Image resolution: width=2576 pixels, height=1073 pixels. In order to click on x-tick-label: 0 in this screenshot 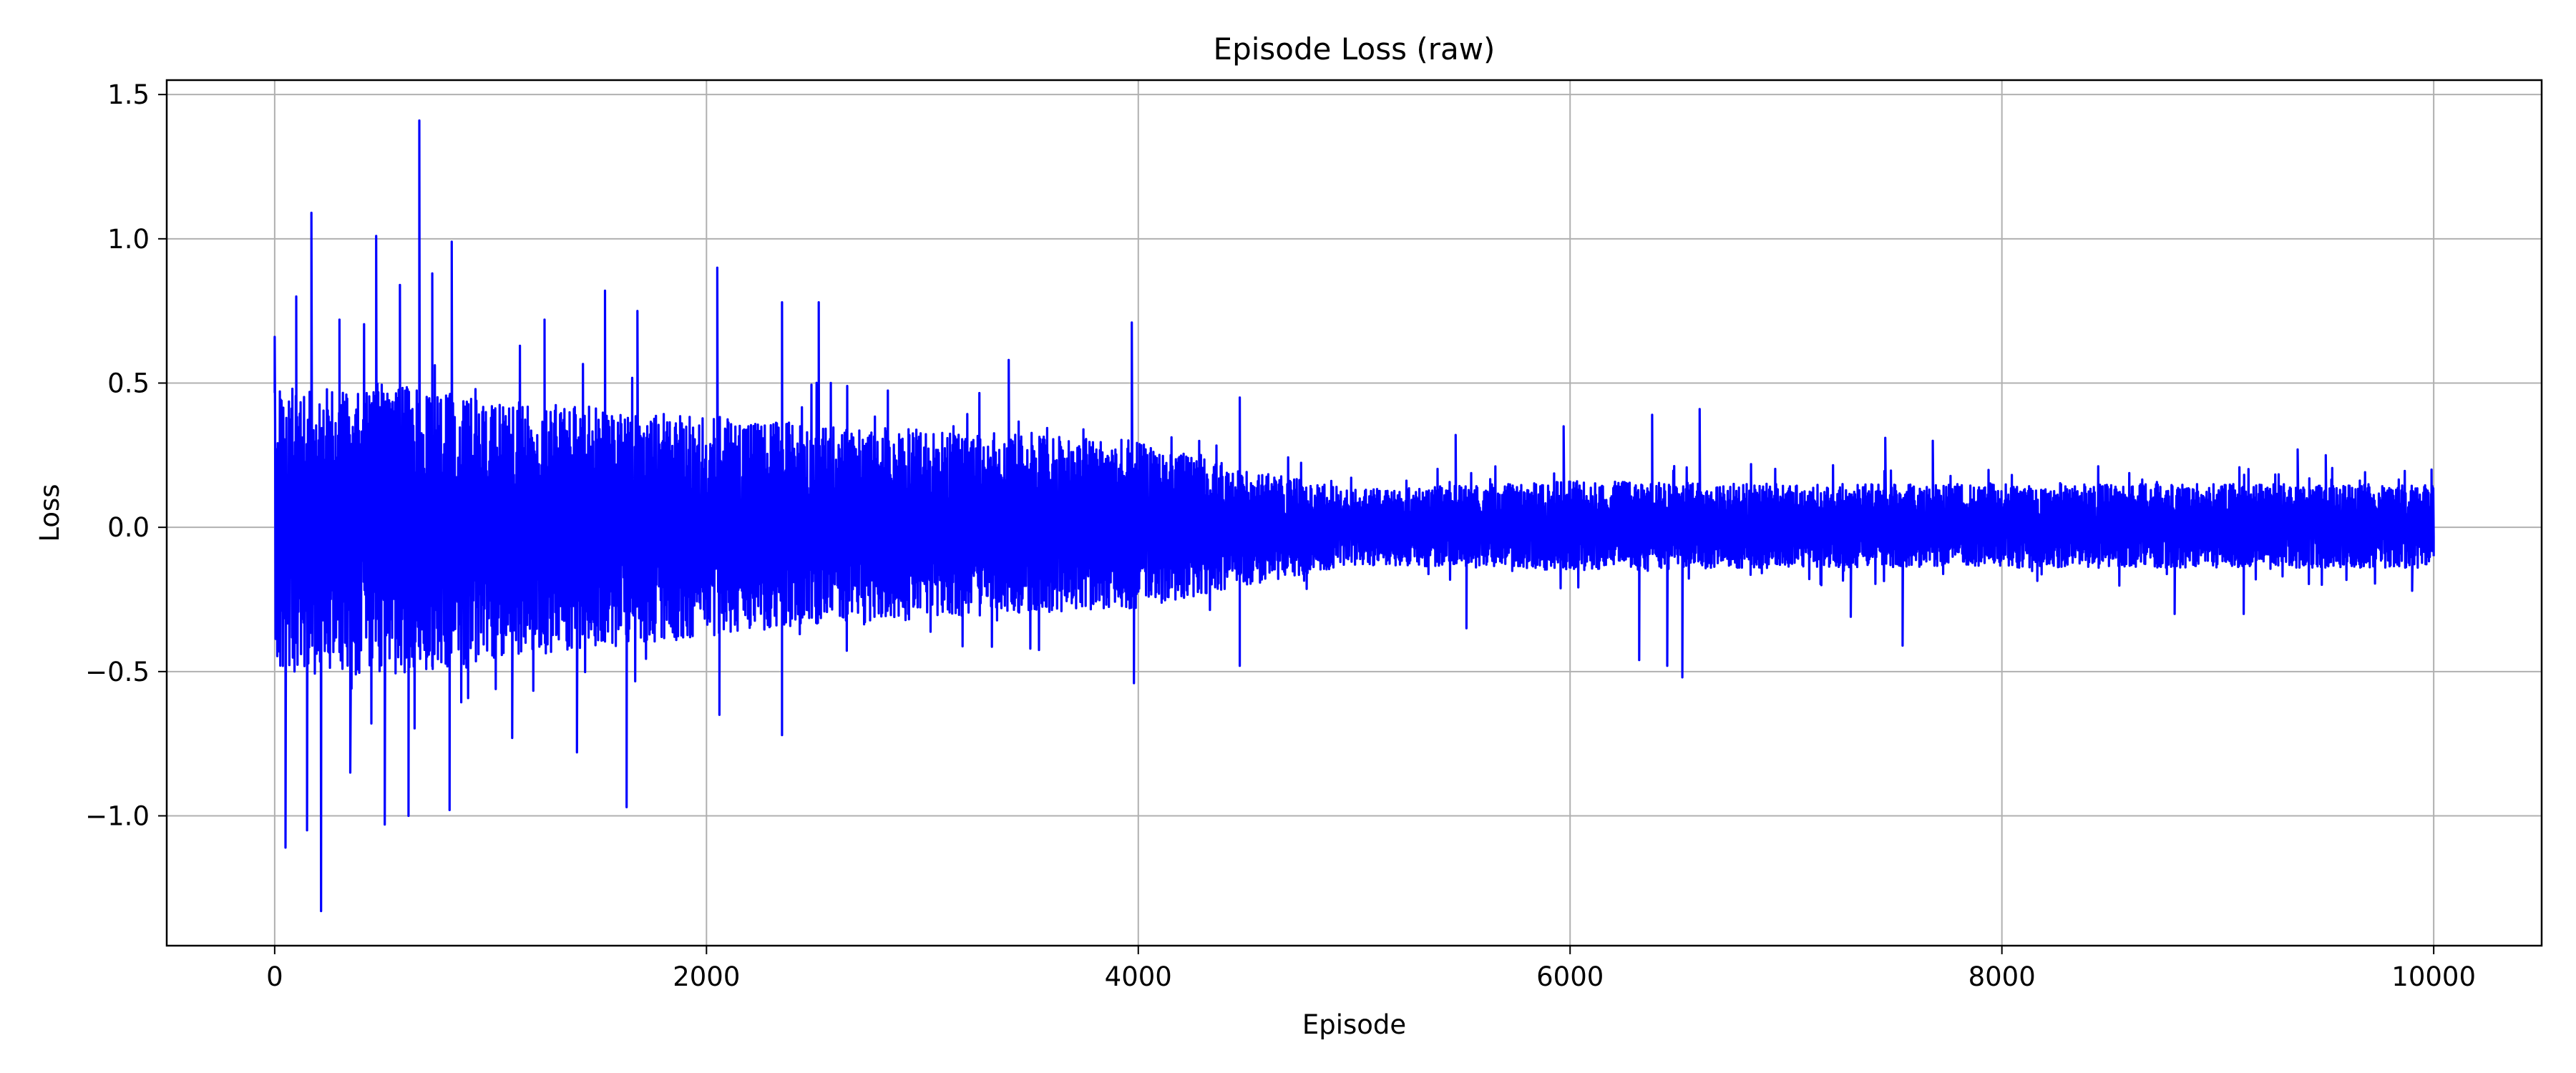, I will do `click(274, 976)`.